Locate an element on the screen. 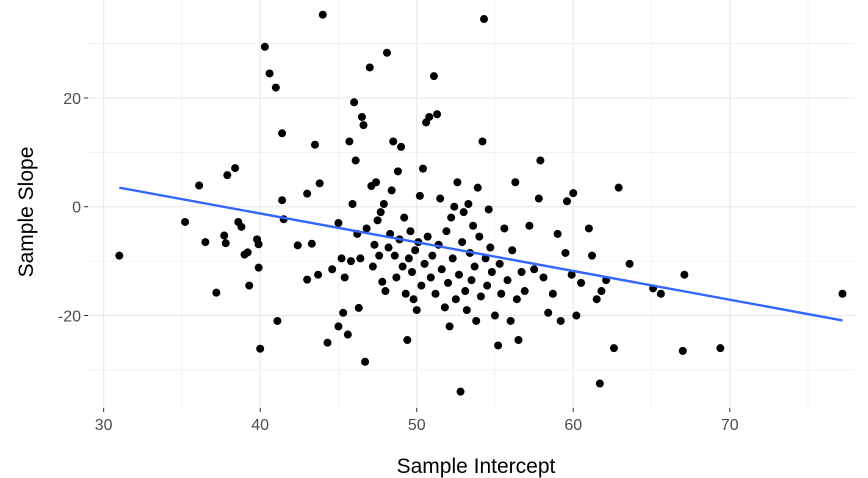 The image size is (868, 478). x-tick-label: 30 is located at coordinates (104, 425).